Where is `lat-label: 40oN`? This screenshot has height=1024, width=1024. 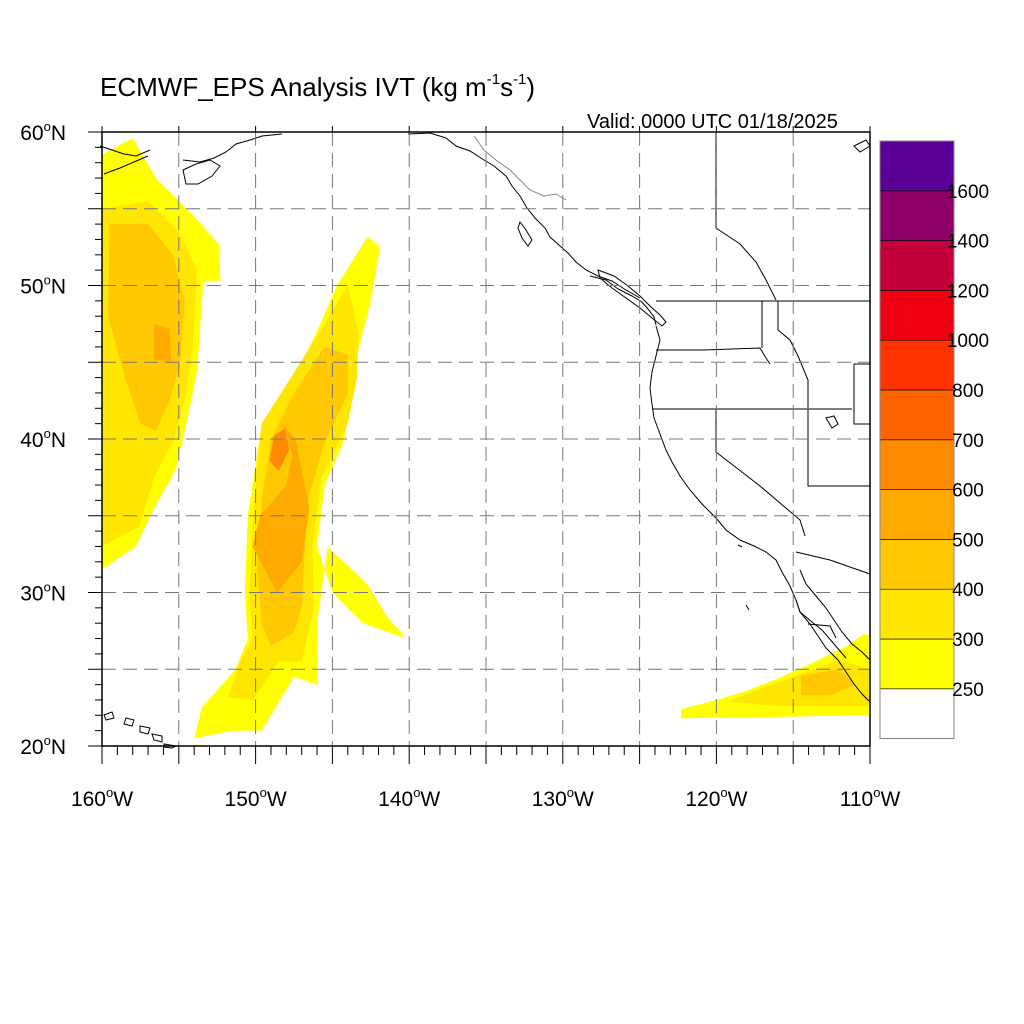 lat-label: 40oN is located at coordinates (43, 439).